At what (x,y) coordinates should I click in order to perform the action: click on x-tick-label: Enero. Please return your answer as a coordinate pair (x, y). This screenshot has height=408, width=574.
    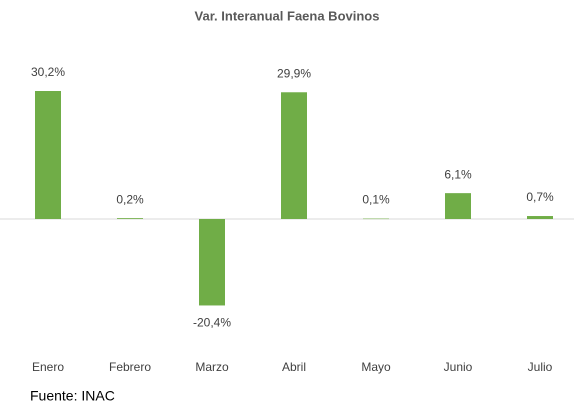
    Looking at the image, I should click on (48, 367).